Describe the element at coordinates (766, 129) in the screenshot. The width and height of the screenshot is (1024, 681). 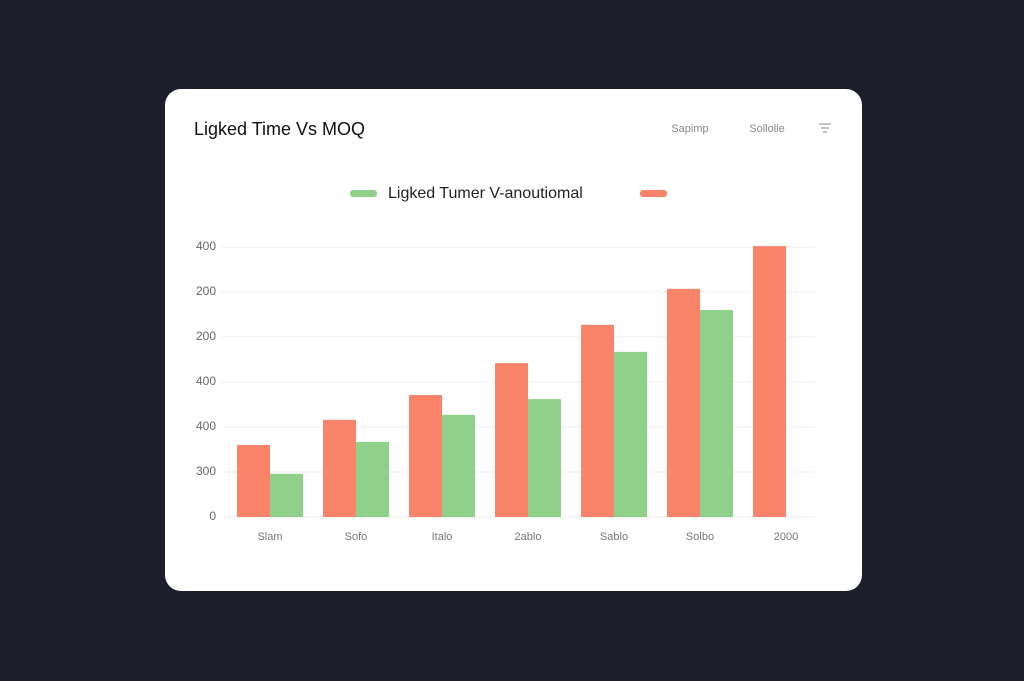
I see `toolbar-button: Sollolie` at that location.